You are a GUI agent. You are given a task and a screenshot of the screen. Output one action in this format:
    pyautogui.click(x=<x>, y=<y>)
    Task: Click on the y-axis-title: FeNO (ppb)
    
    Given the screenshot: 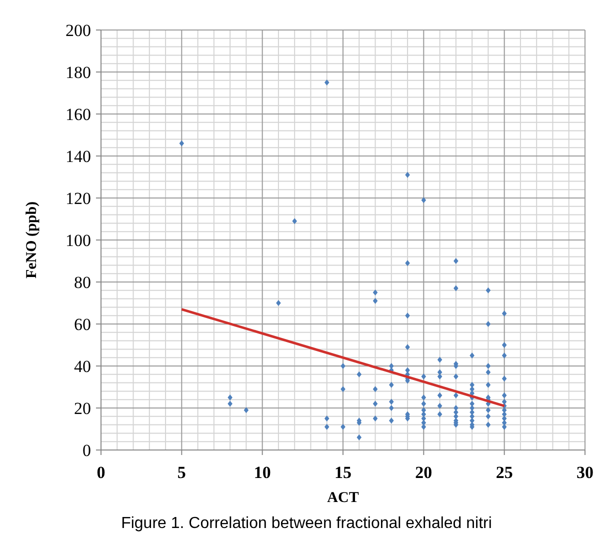 What is the action you would take?
    pyautogui.click(x=32, y=240)
    